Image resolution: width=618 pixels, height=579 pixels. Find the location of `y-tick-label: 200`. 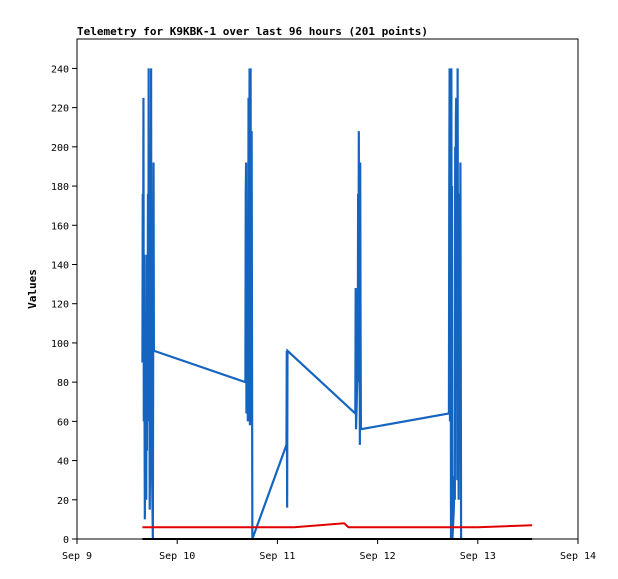

y-tick-label: 200 is located at coordinates (60, 148).